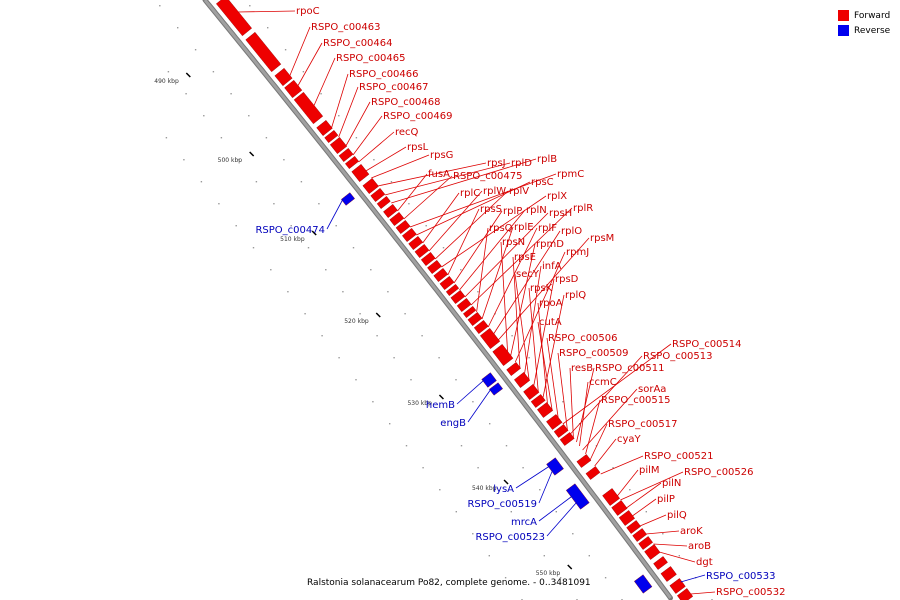 The image size is (900, 600). I want to click on leader-line-rpsn, so click(504, 297).